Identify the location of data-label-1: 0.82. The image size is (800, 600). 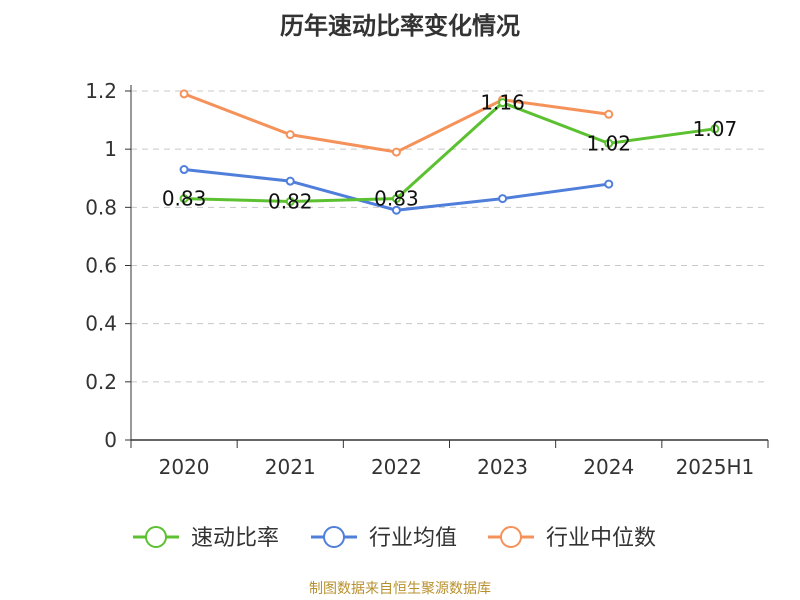
(290, 202).